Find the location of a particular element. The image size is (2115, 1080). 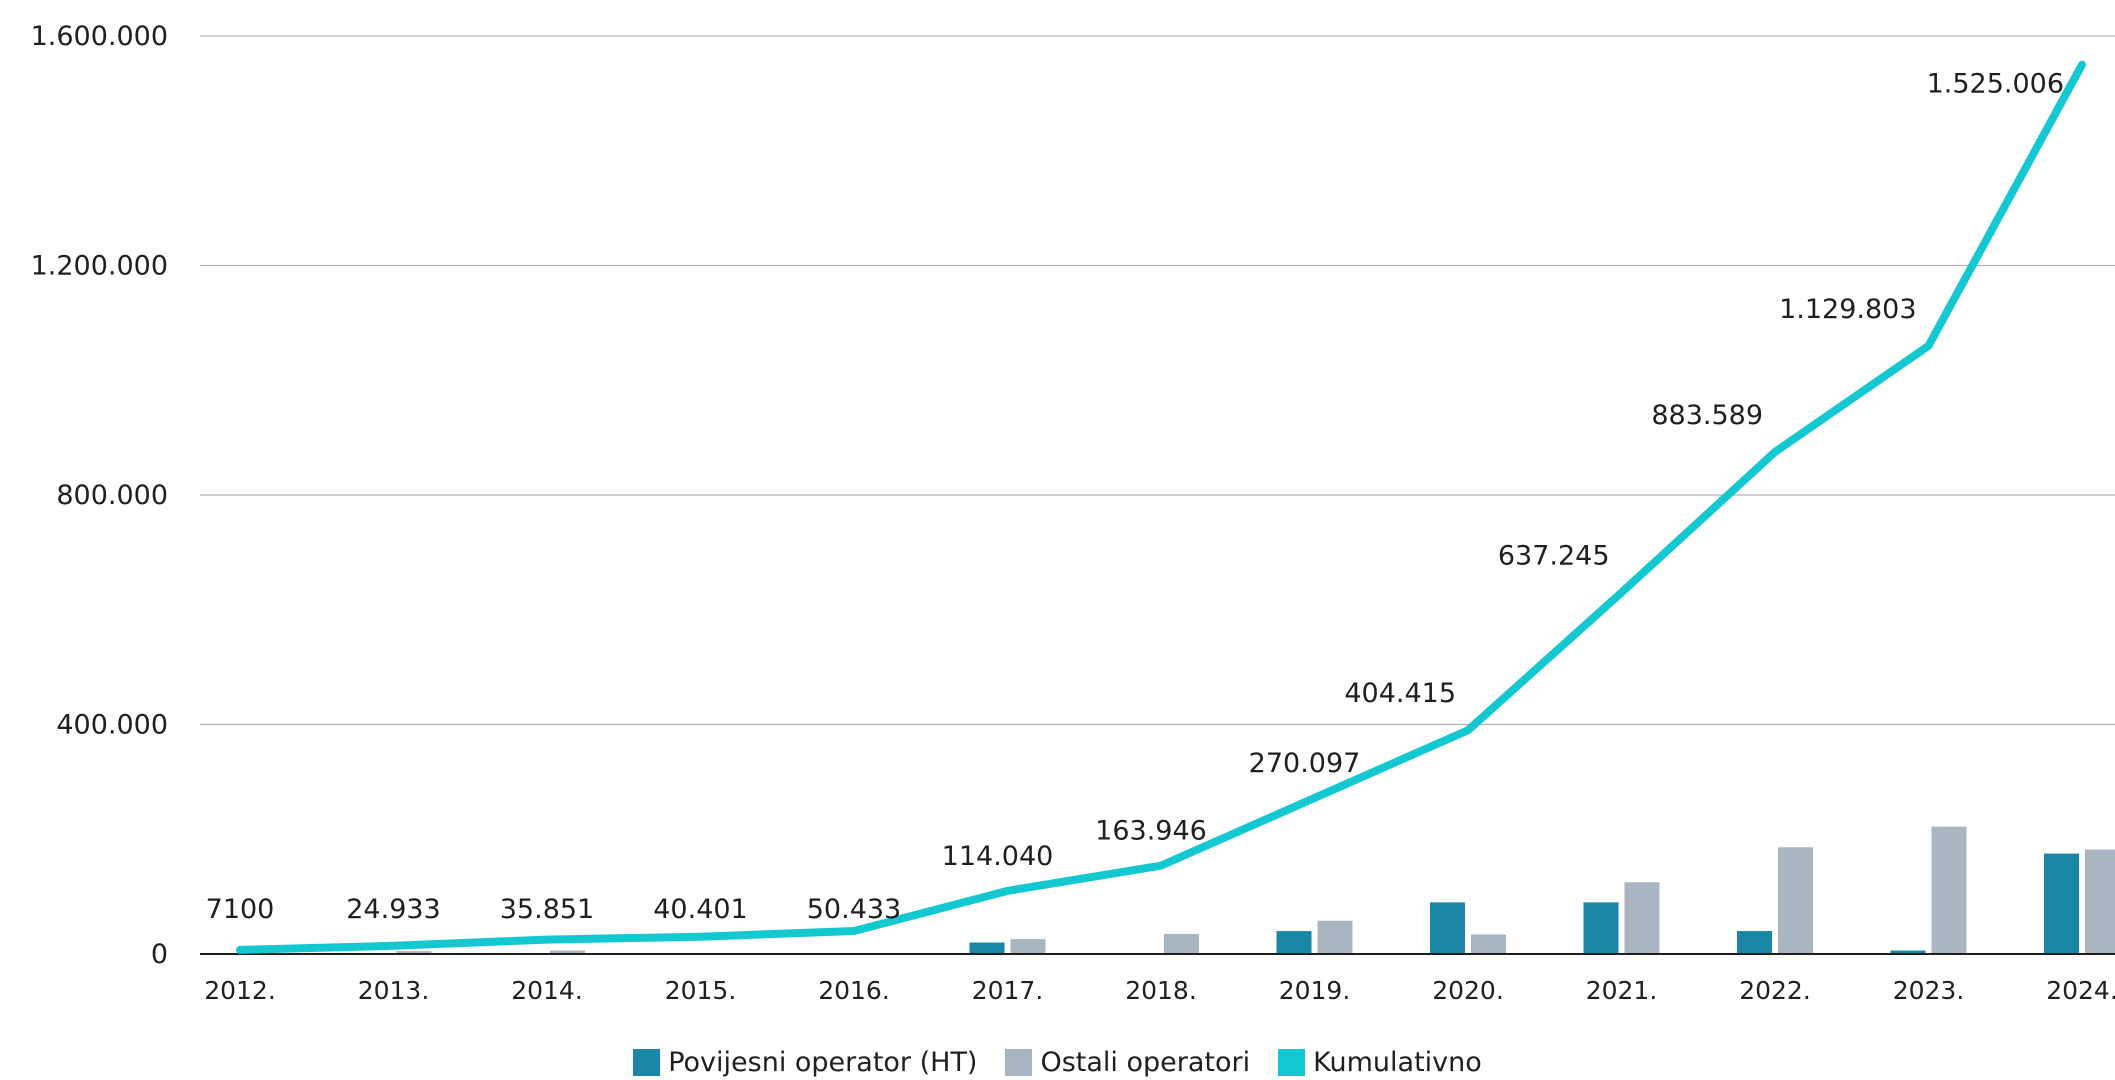

x-tick-label: 2013. is located at coordinates (394, 990).